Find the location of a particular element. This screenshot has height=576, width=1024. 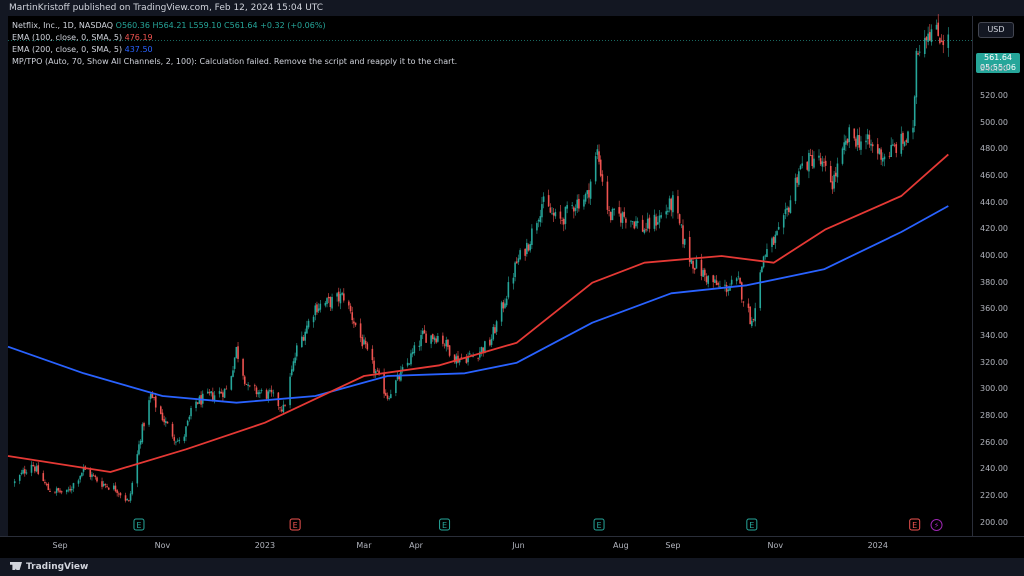

ema100-label: EMA (100, close, 0, SMA, 5) is located at coordinates (67, 37).